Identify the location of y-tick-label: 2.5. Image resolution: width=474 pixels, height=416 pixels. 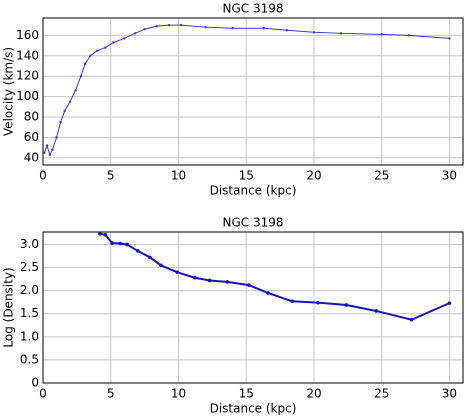
(29, 267).